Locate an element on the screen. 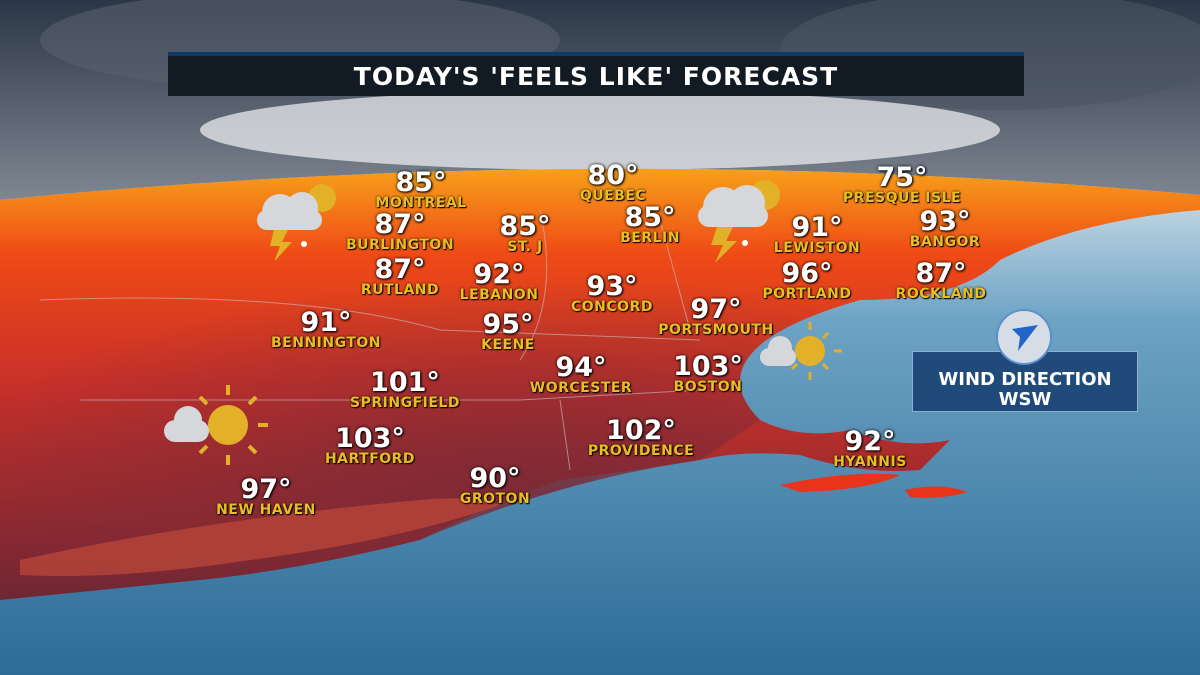 This screenshot has width=1200, height=675. wind-label: WIND DIRECTION is located at coordinates (1025, 379).